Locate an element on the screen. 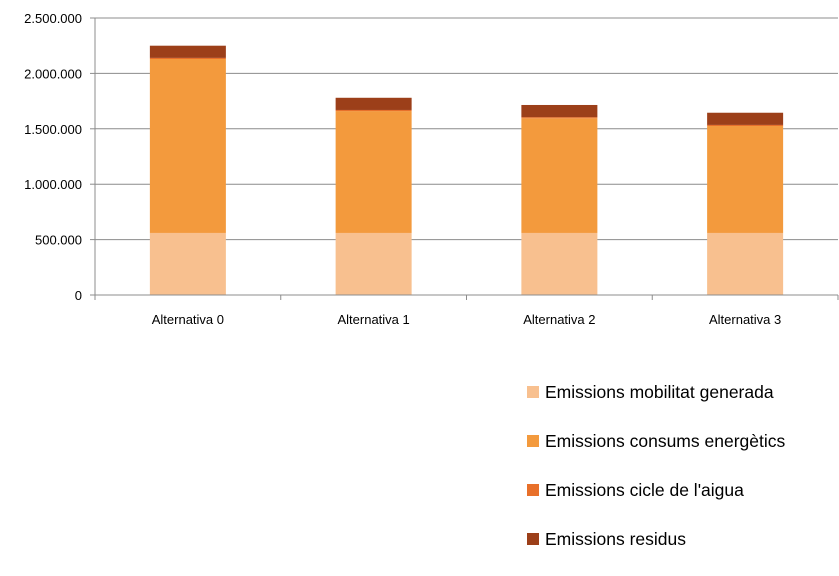 This screenshot has height=576, width=839. legend-item-aigua: Emissions cicle de l'aigua is located at coordinates (656, 490).